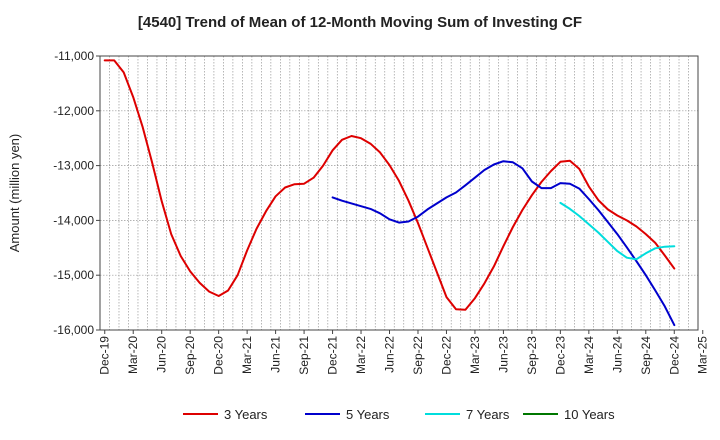  Describe the element at coordinates (333, 355) in the screenshot. I see `x-tick-label: Dec-21` at that location.